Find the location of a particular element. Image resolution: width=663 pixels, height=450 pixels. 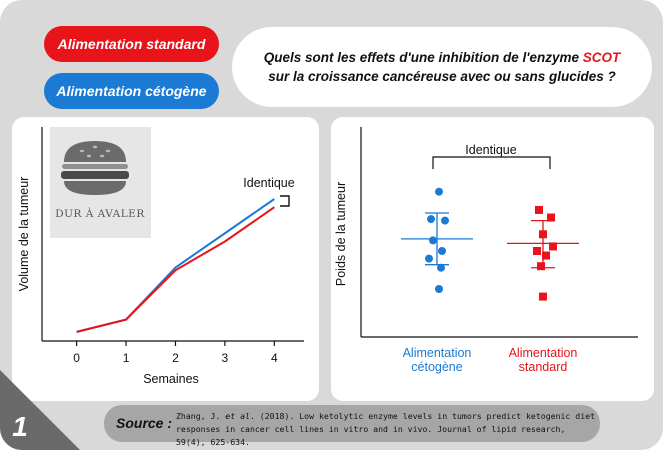

page-number-badge: 1 is located at coordinates (40, 410).